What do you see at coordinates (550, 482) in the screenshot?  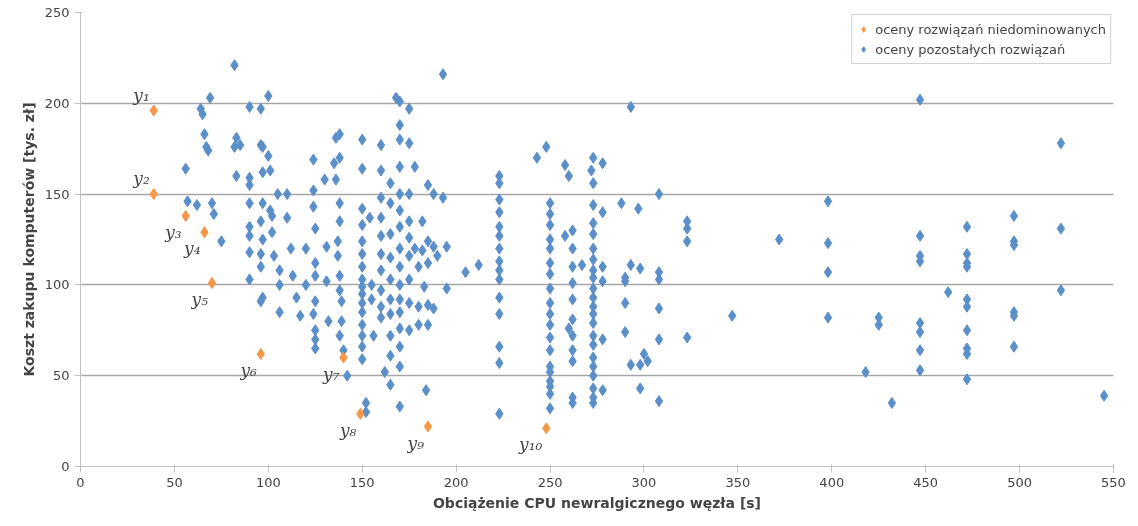 I see `x-tick-label: 250` at bounding box center [550, 482].